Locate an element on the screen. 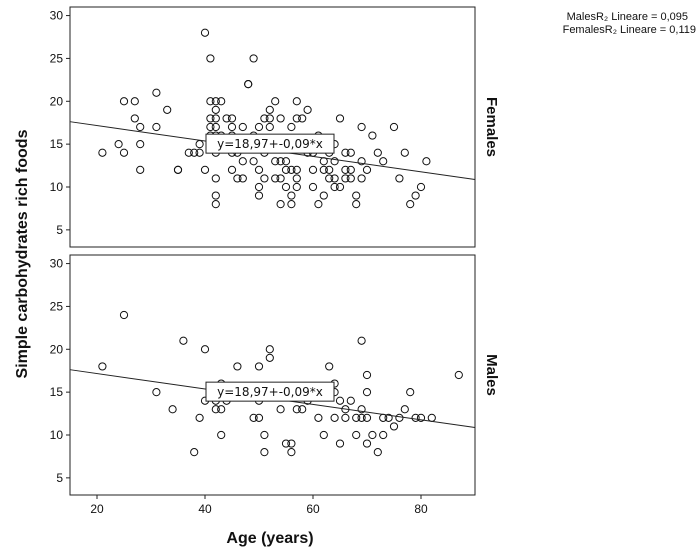 The width and height of the screenshot is (700, 560). facet-label-males: Males is located at coordinates (491, 375).